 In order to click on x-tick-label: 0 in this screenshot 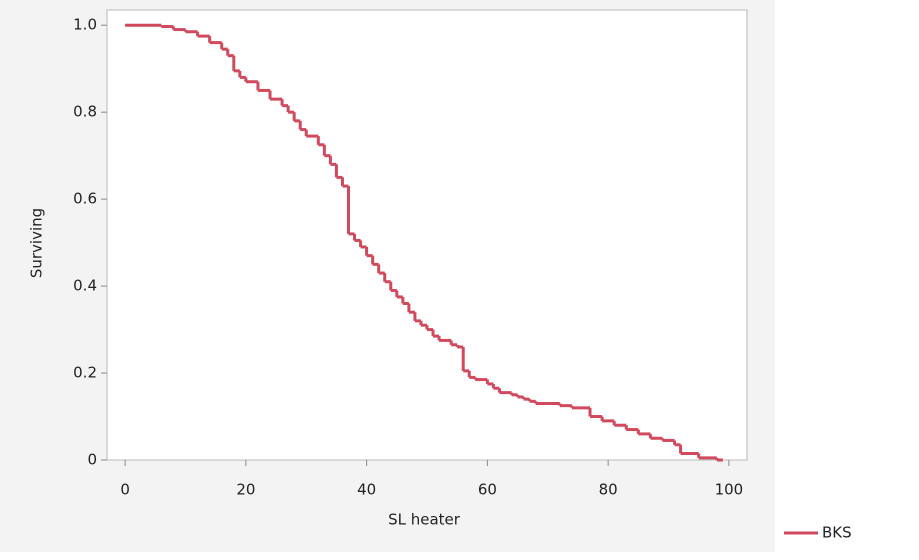, I will do `click(125, 490)`.